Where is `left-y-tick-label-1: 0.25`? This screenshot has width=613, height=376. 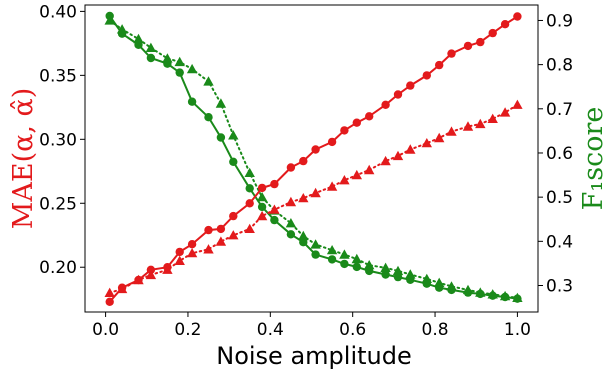
left-y-tick-label-1: 0.25 is located at coordinates (58, 204).